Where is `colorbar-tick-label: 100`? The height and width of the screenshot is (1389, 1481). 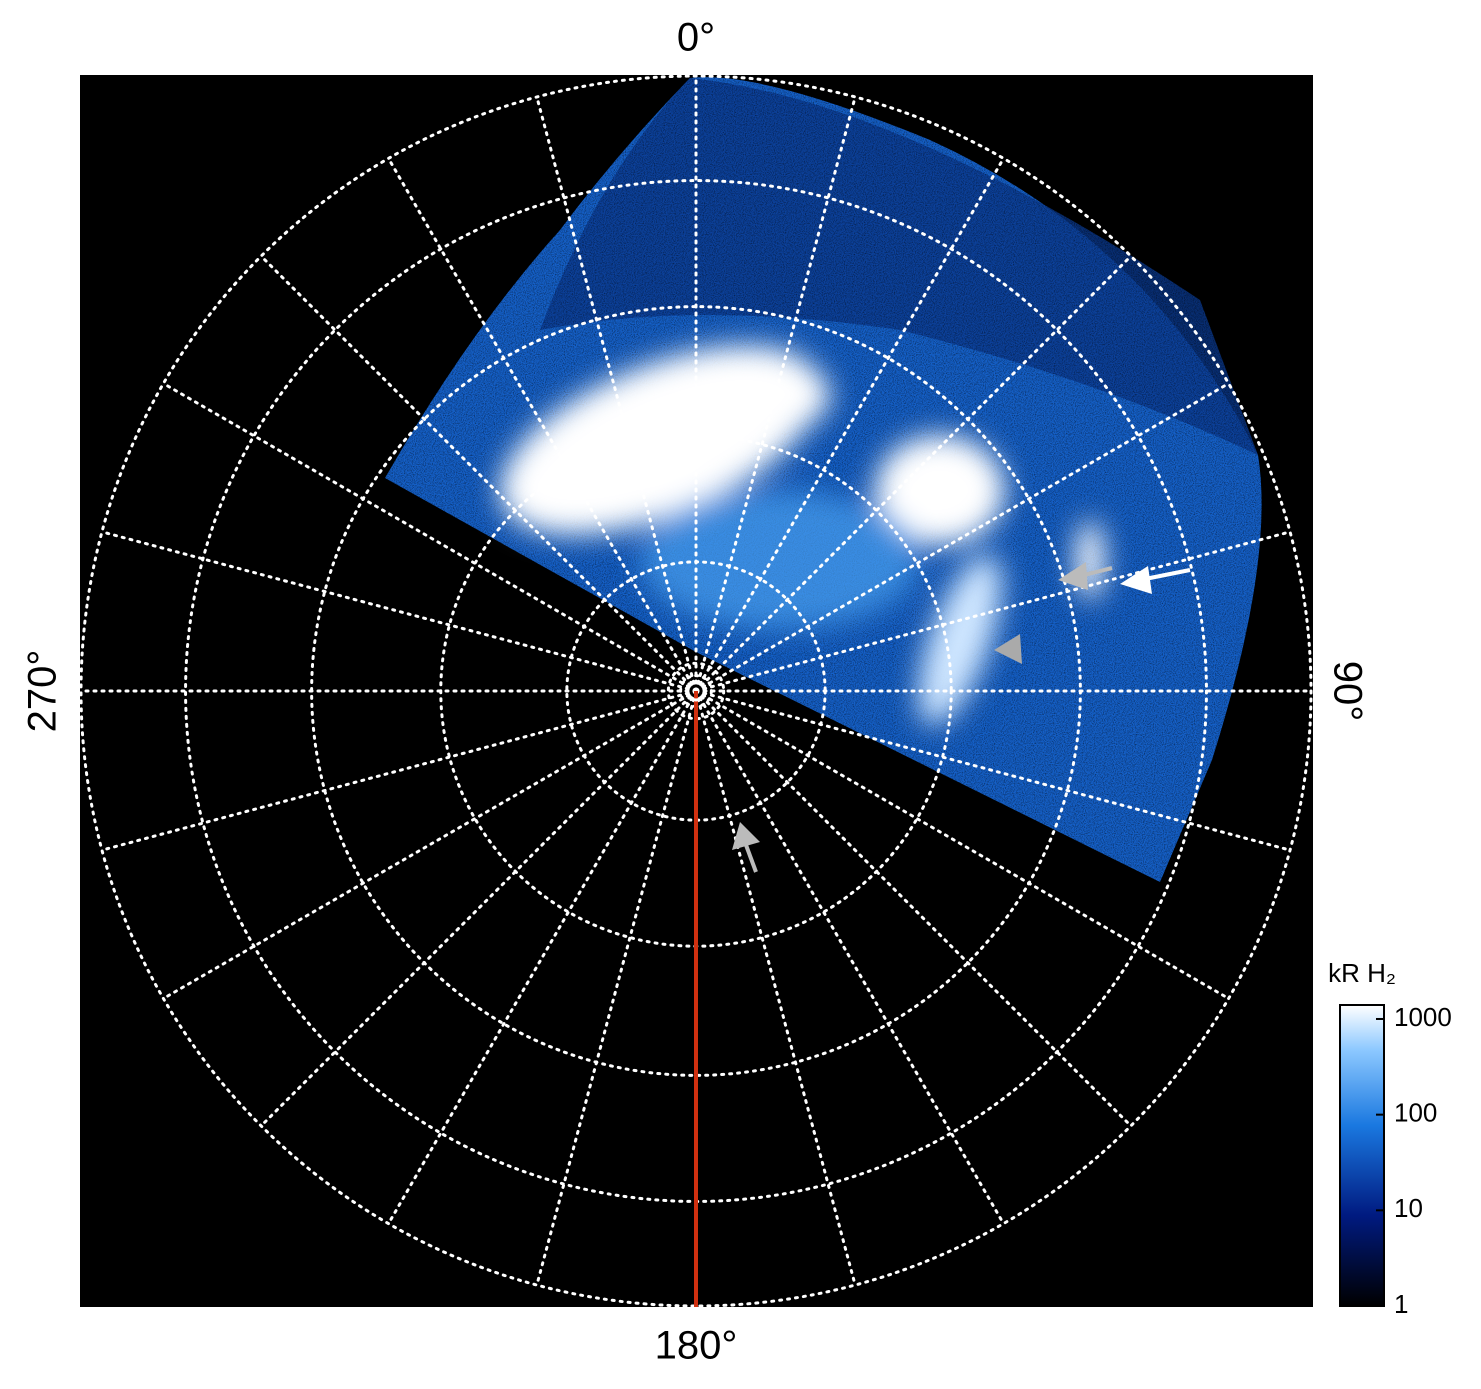 colorbar-tick-label: 100 is located at coordinates (1415, 1113).